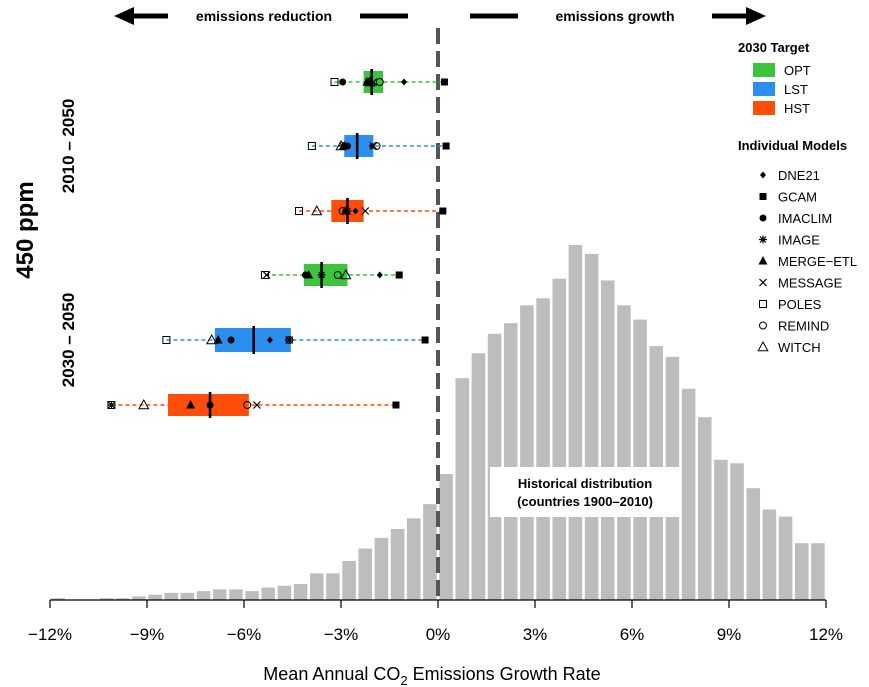  I want to click on boxplot-2010-2050-opt, so click(389, 82).